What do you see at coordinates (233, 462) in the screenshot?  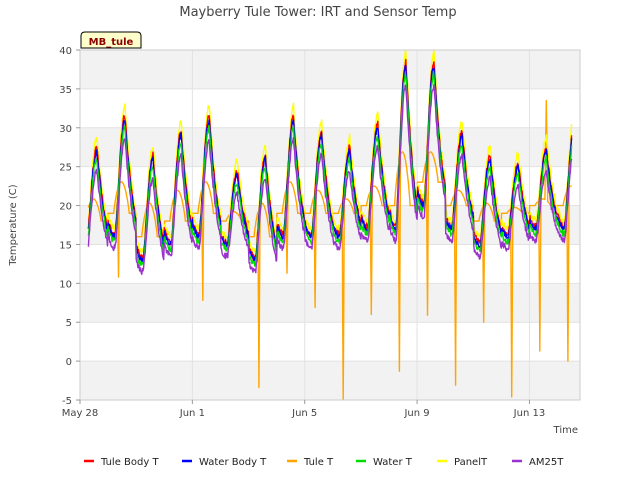 I see `legend-label: Water Body T` at bounding box center [233, 462].